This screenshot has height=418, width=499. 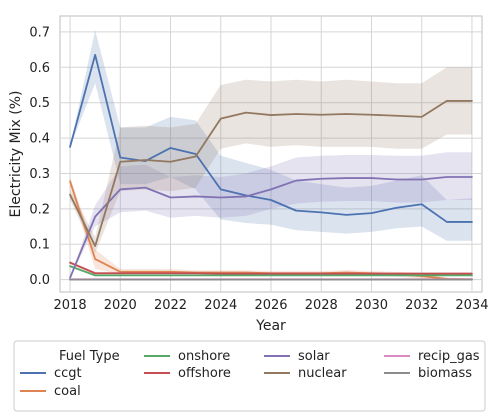 What do you see at coordinates (39, 209) in the screenshot?
I see `y-tick-label: 0.2` at bounding box center [39, 209].